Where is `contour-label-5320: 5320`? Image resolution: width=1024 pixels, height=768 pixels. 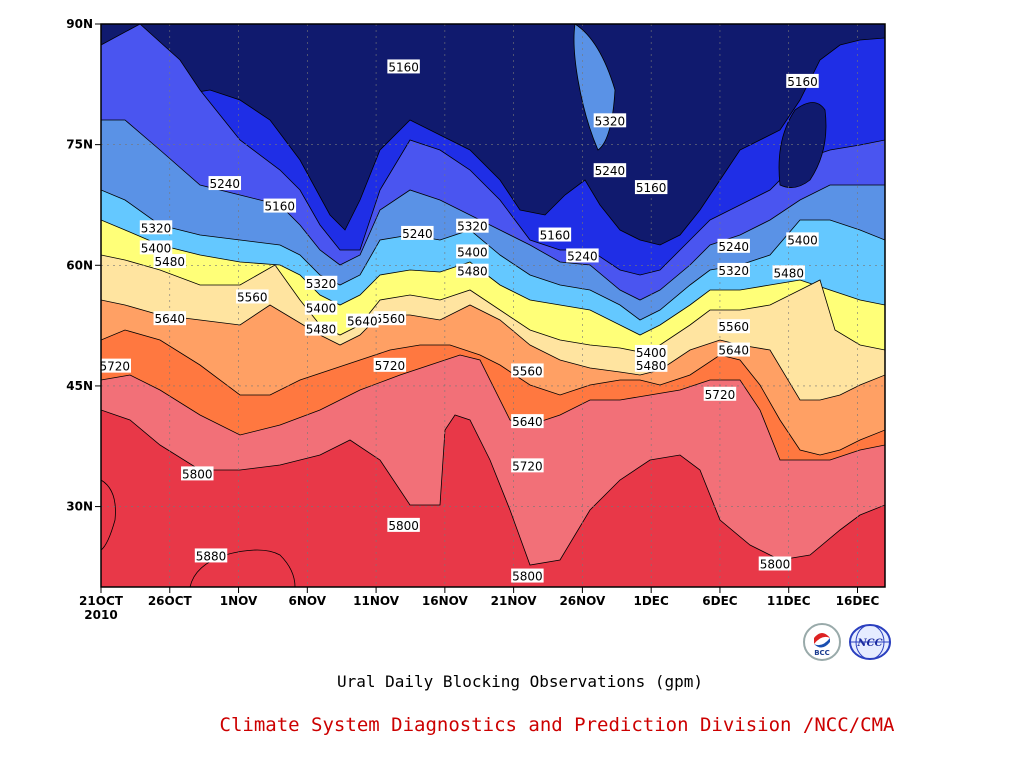
contour-label-5320: 5320 is located at coordinates (156, 227).